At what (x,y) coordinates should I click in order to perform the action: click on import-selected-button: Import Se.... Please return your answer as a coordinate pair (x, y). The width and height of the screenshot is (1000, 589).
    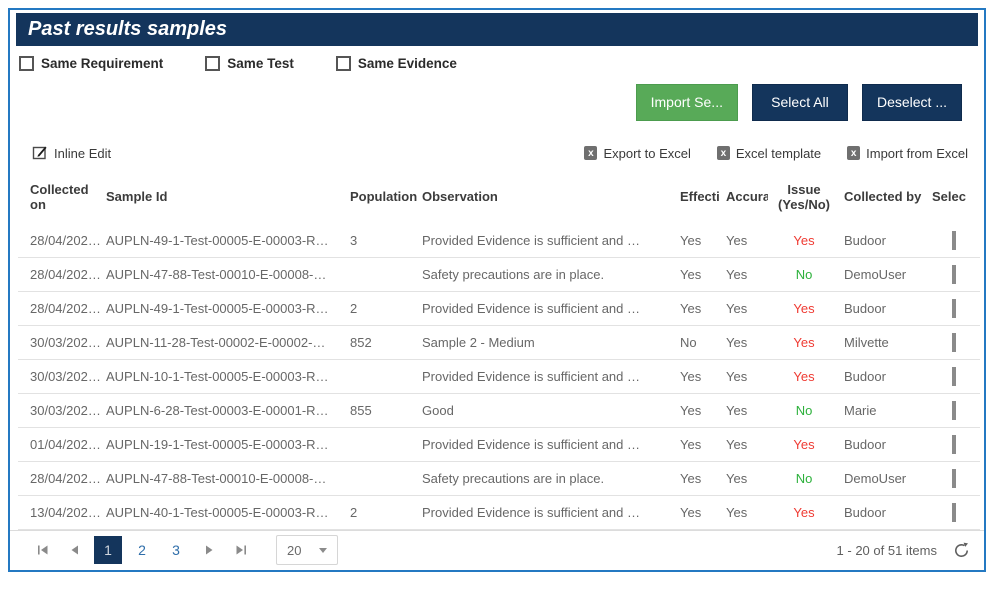
    Looking at the image, I should click on (686, 102).